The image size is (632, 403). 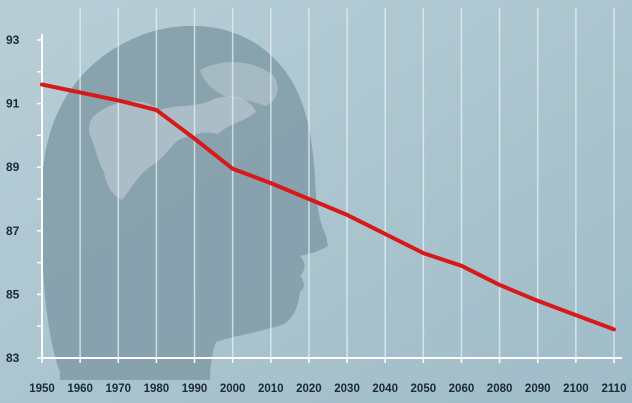 What do you see at coordinates (80, 389) in the screenshot?
I see `x-tick-label: 1960` at bounding box center [80, 389].